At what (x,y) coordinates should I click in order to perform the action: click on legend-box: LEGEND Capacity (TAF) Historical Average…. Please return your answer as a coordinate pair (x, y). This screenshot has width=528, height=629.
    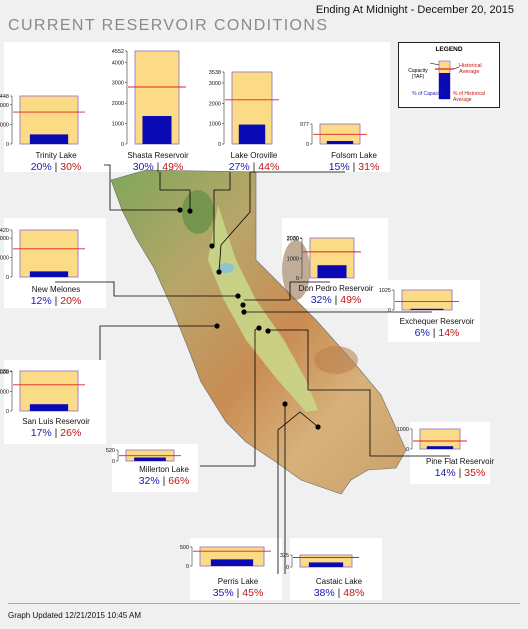
    Looking at the image, I should click on (449, 75).